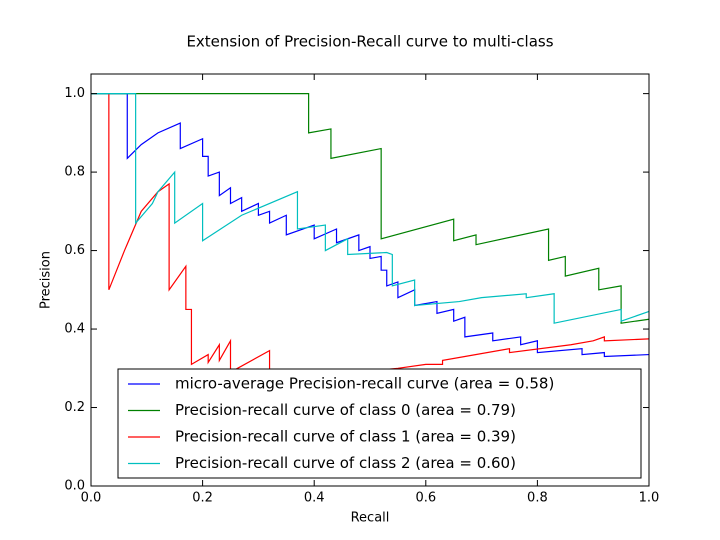 Image resolution: width=720 pixels, height=540 pixels. I want to click on x-tick-label: 0.8, so click(537, 498).